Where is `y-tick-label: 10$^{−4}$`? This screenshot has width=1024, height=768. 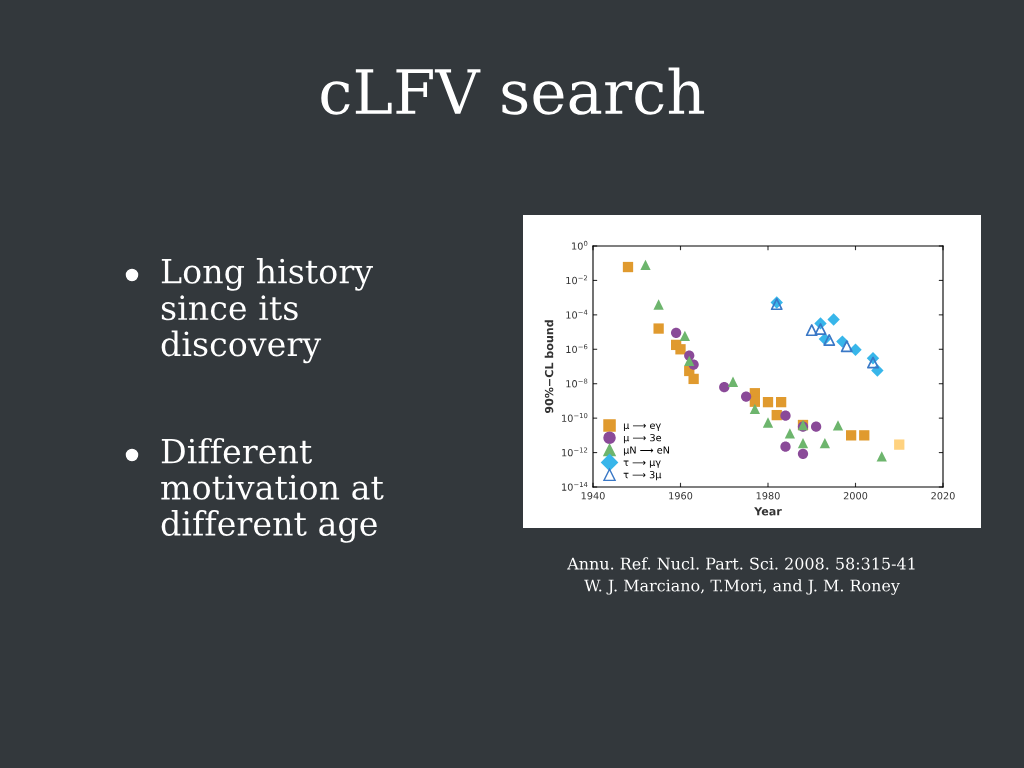
y-tick-label: 10$^{−4}$ is located at coordinates (577, 314).